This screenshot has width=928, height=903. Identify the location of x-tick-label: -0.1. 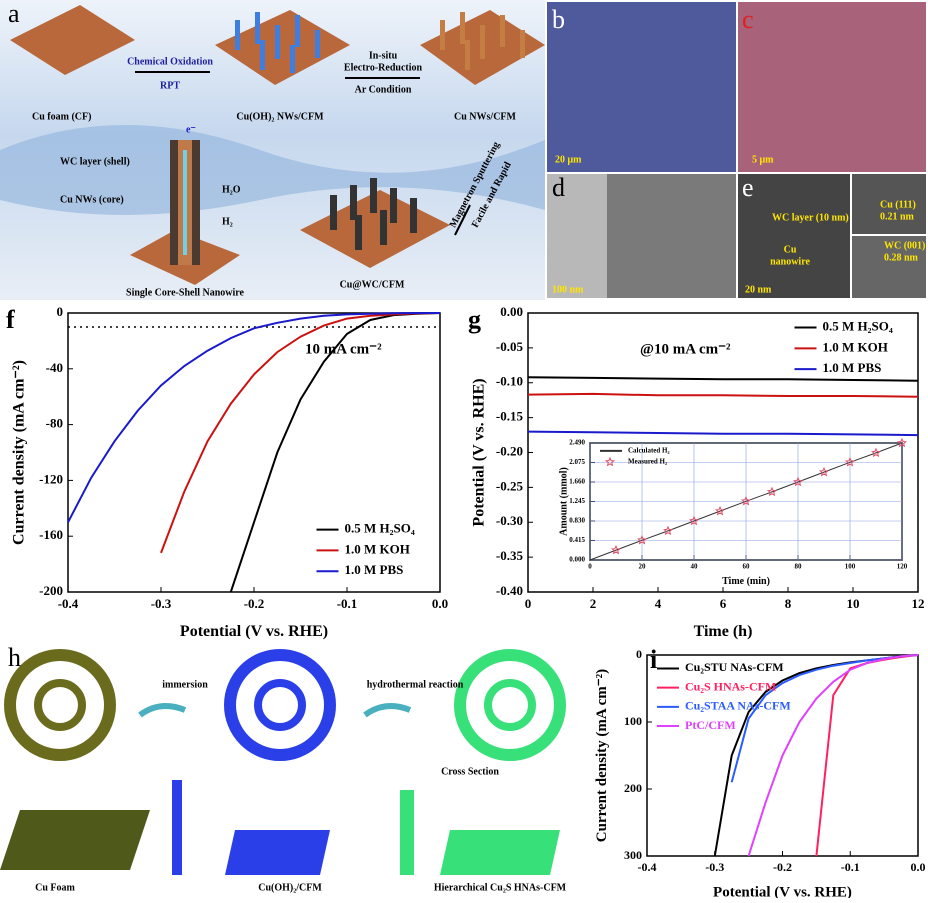
(850, 867).